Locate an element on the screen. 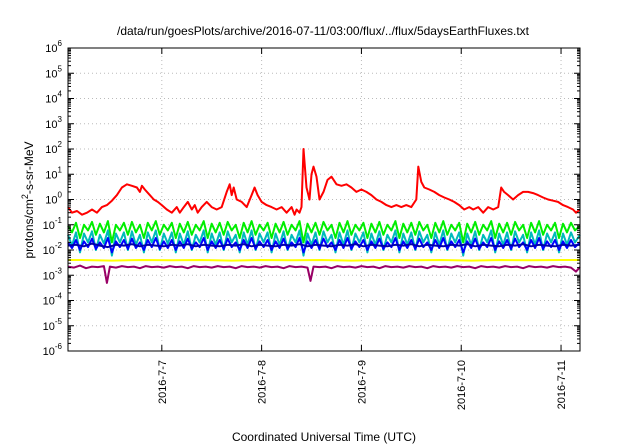  y-tick-label: 10⁻² is located at coordinates (53, 249).